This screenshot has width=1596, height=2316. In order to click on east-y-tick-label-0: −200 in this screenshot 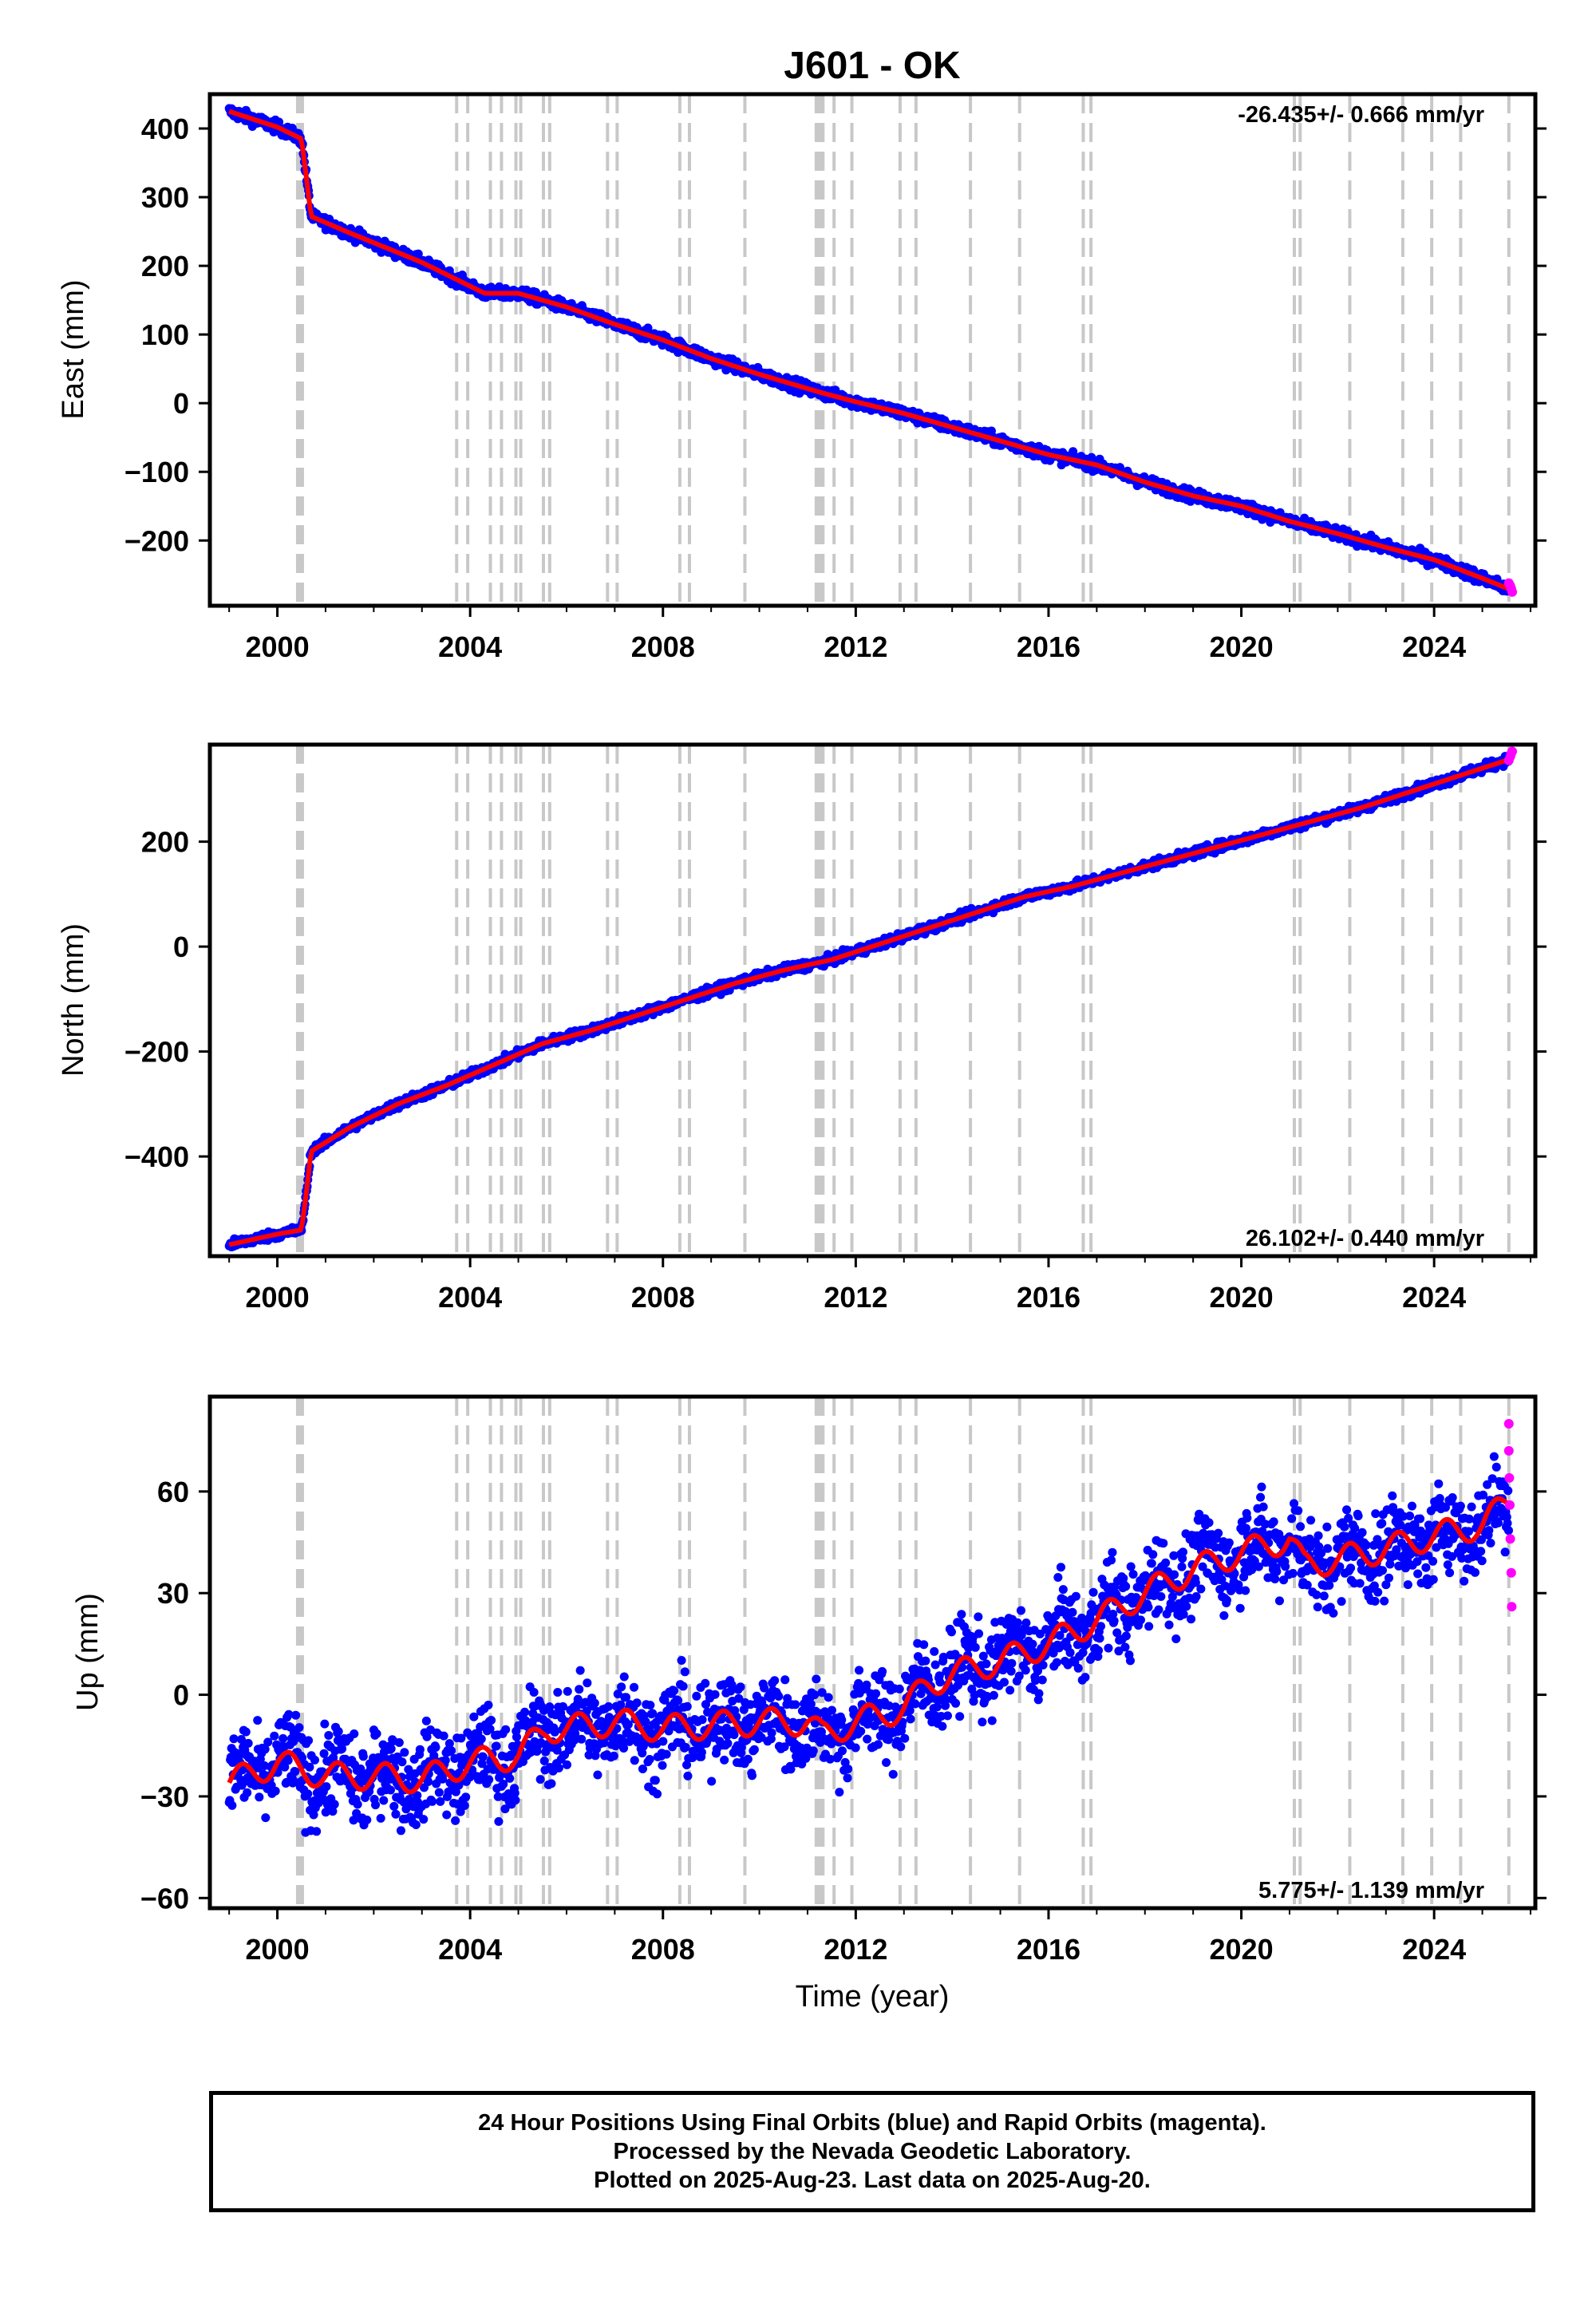, I will do `click(156, 540)`.